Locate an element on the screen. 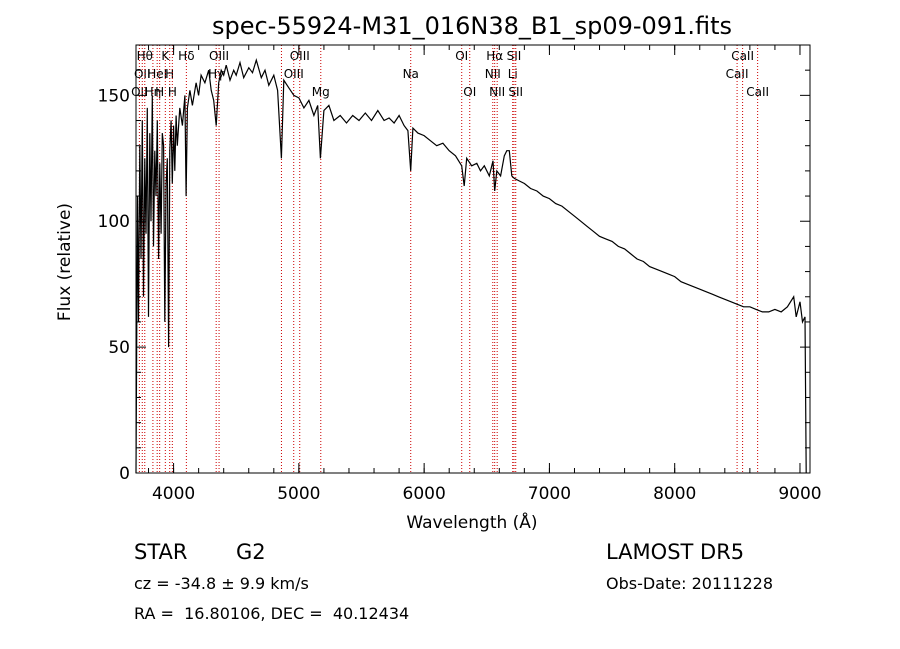  emission-line-label: HeI is located at coordinates (157, 74).